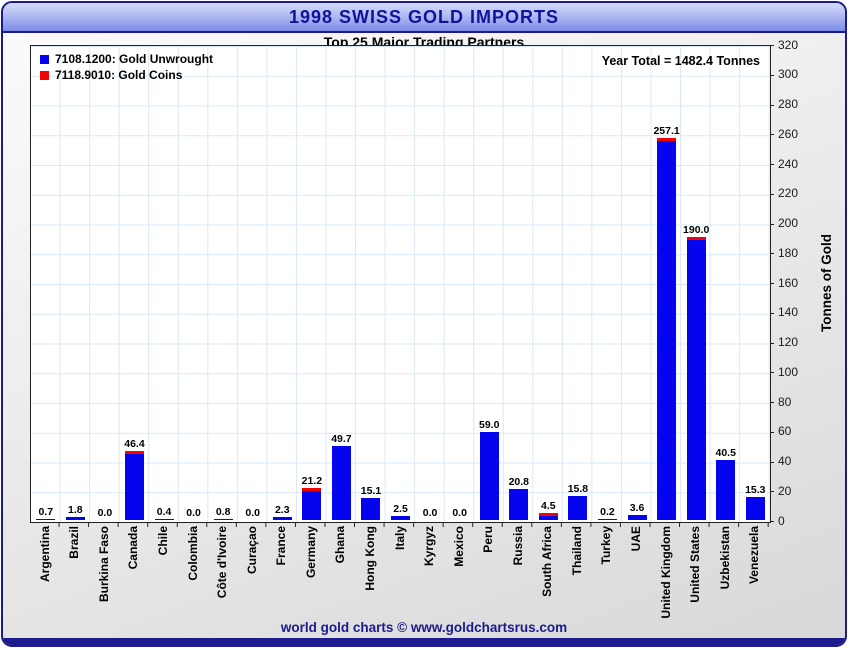  What do you see at coordinates (607, 512) in the screenshot?
I see `bar-value-label: 0.2` at bounding box center [607, 512].